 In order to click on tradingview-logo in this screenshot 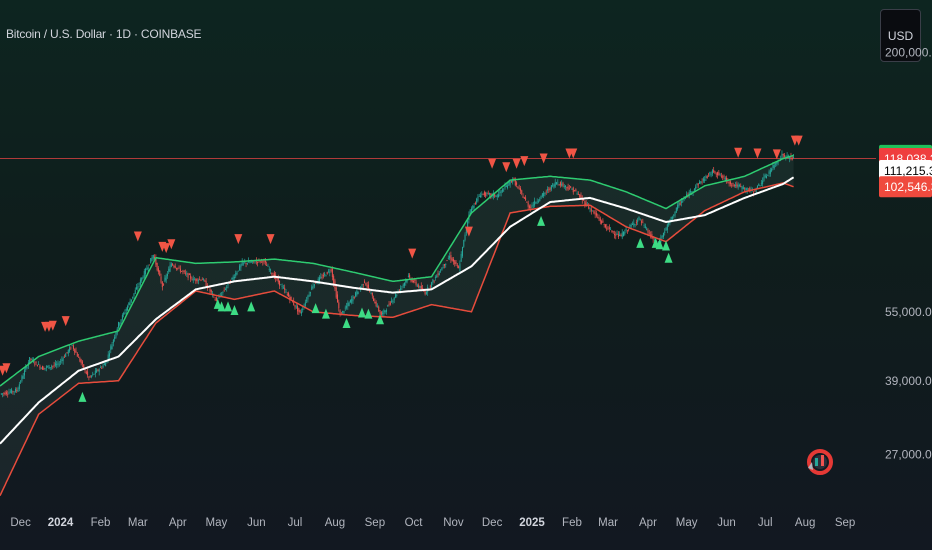, I will do `click(820, 462)`.